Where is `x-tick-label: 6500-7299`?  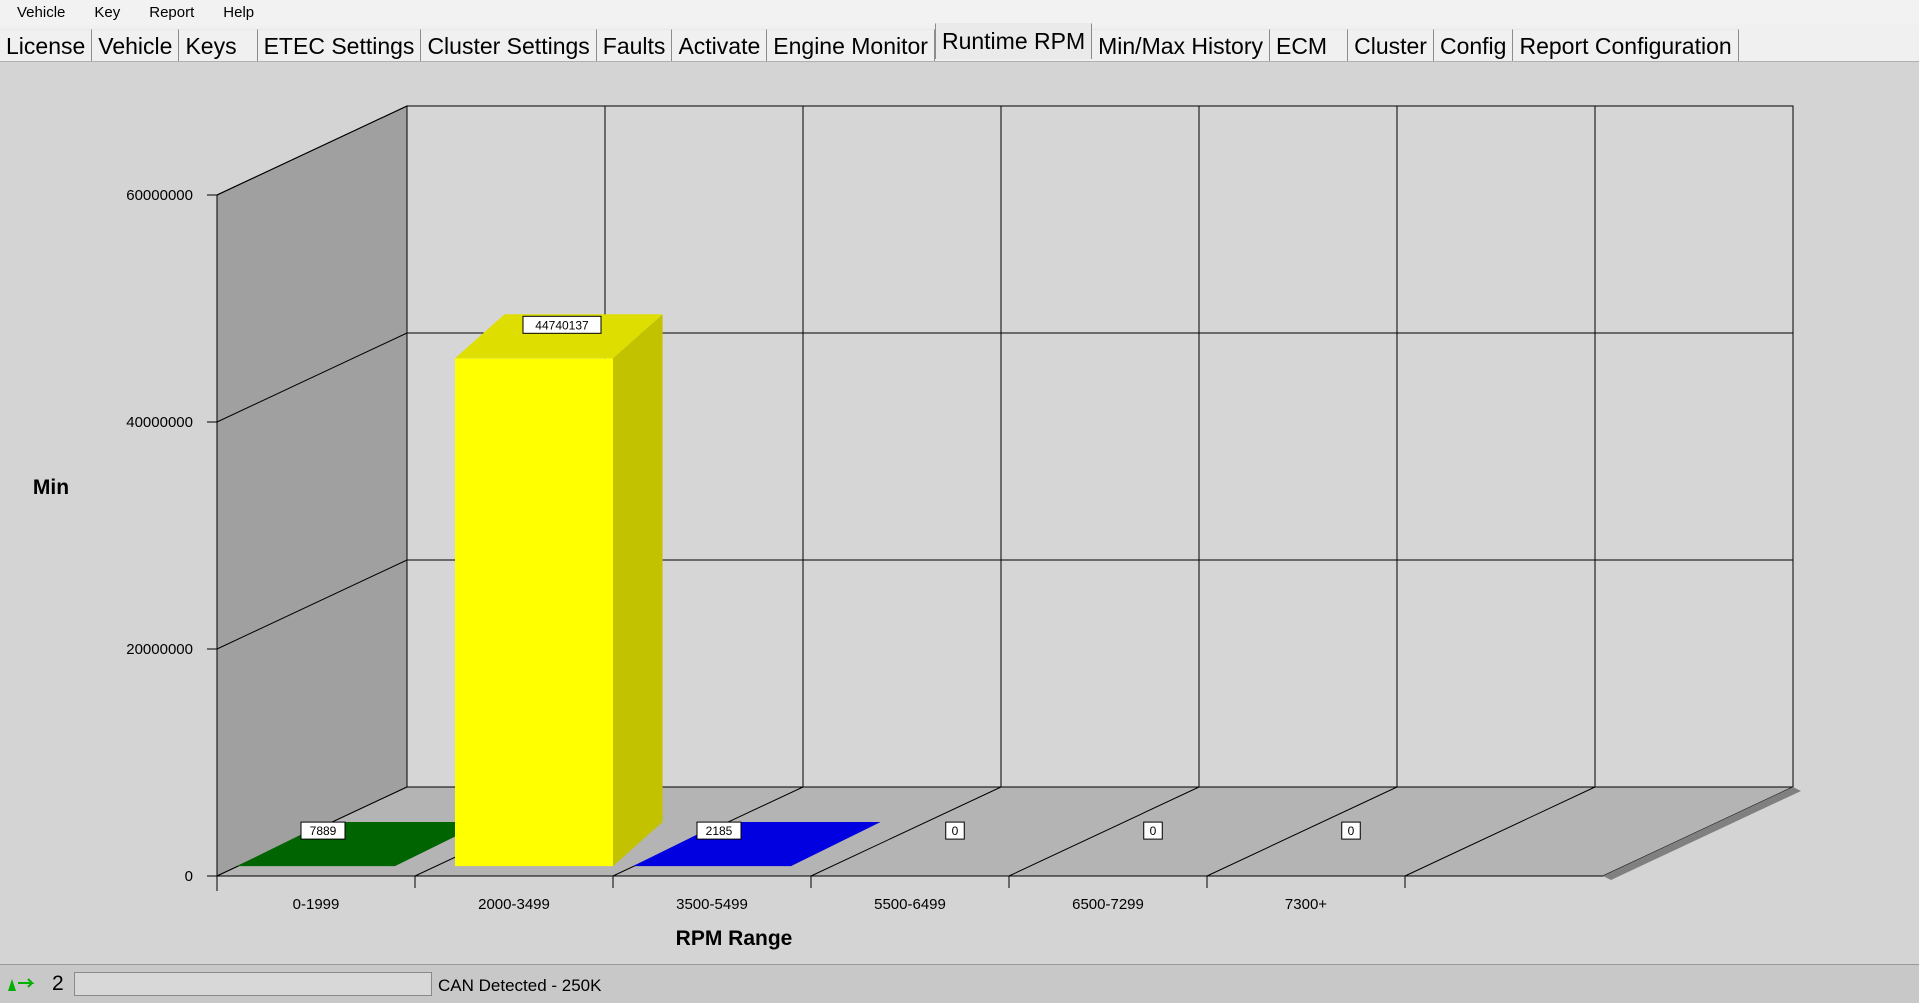
x-tick-label: 6500-7299 is located at coordinates (1108, 904).